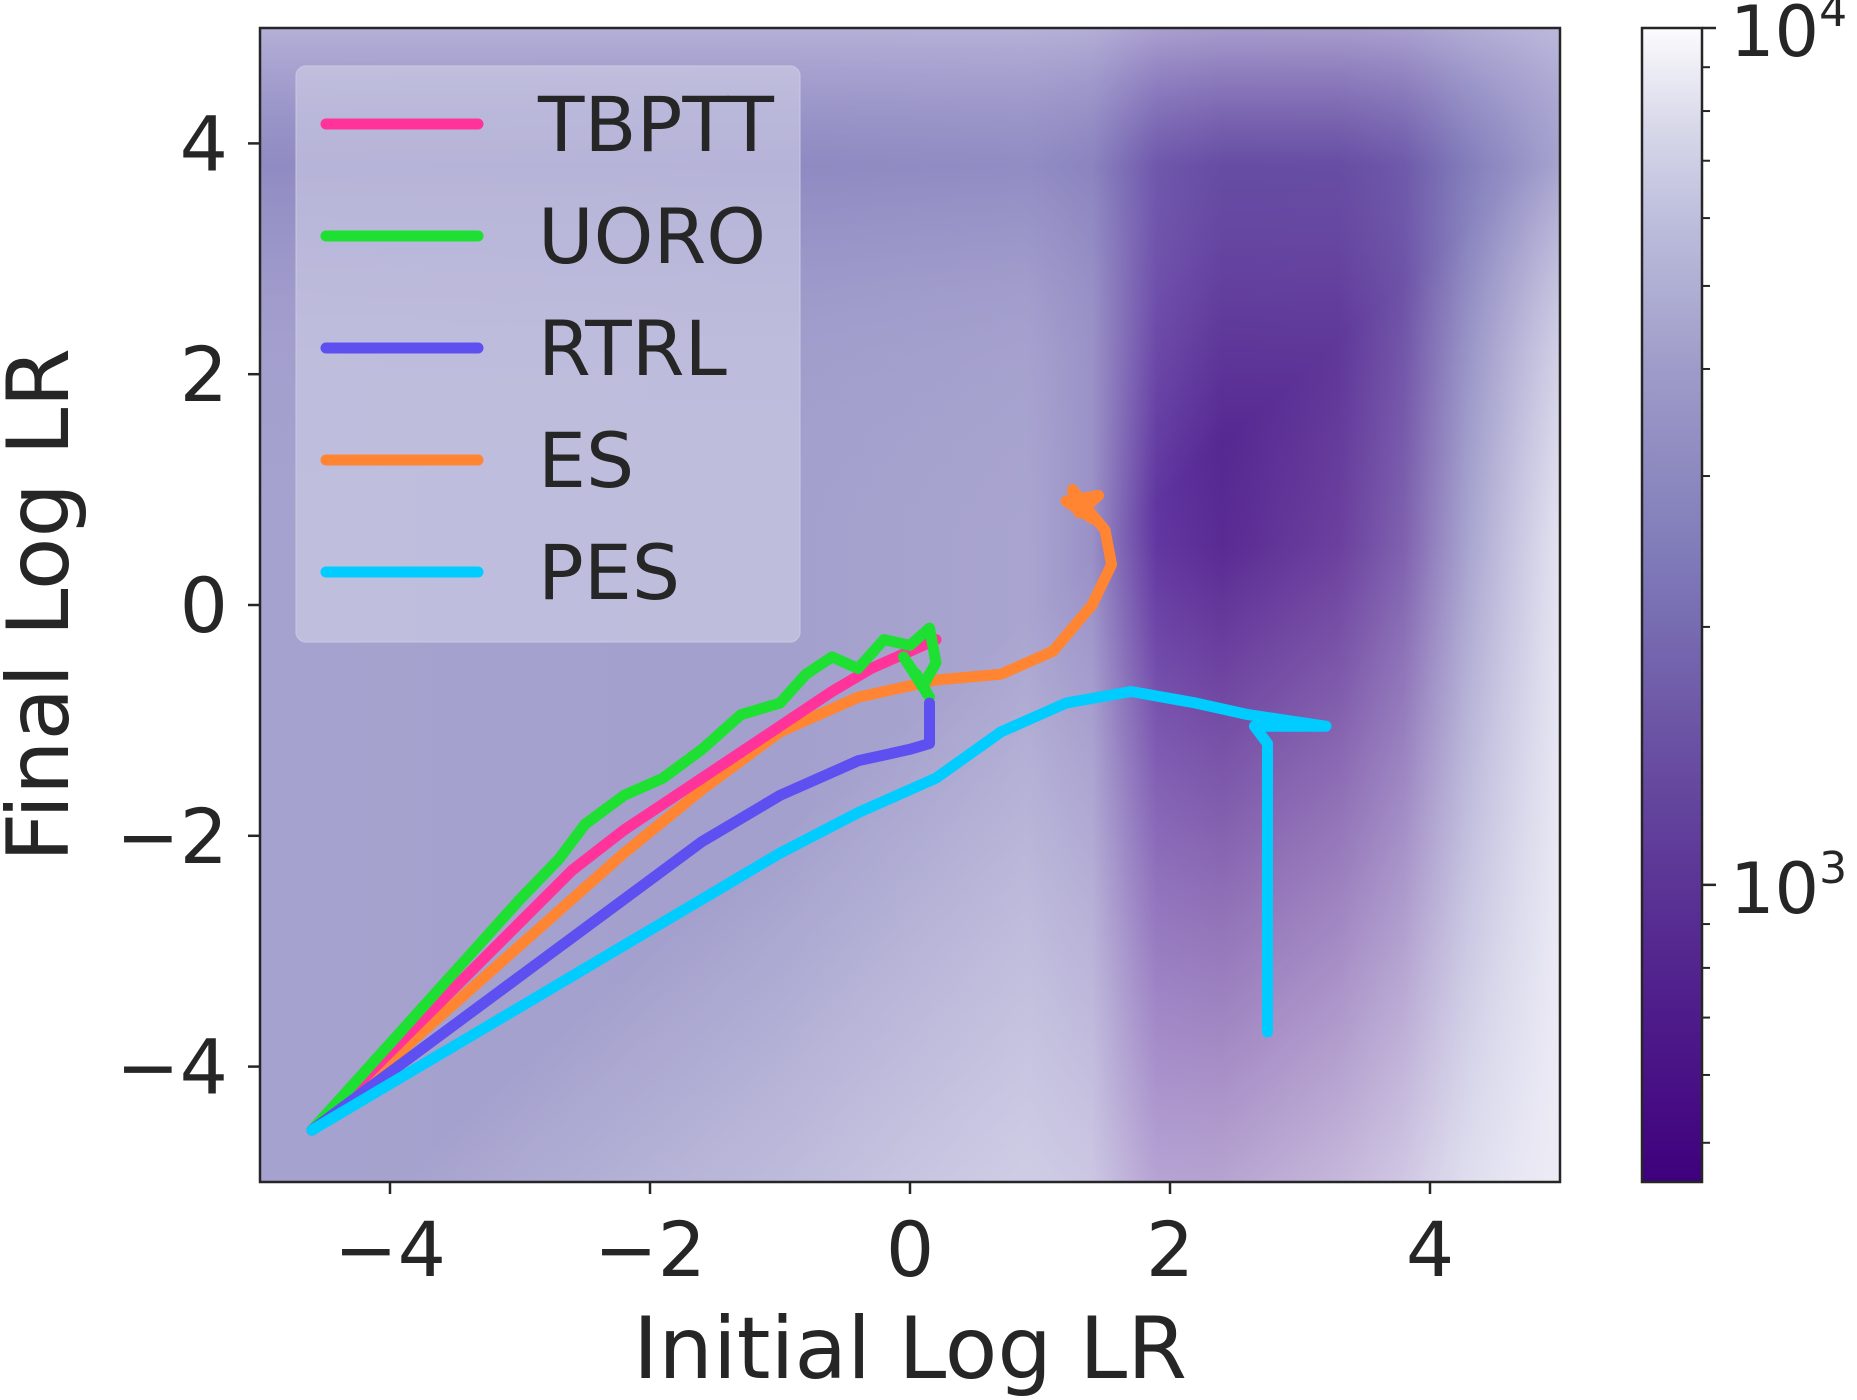  Describe the element at coordinates (632, 348) in the screenshot. I see `legend-label-rtrl: RTRL` at that location.